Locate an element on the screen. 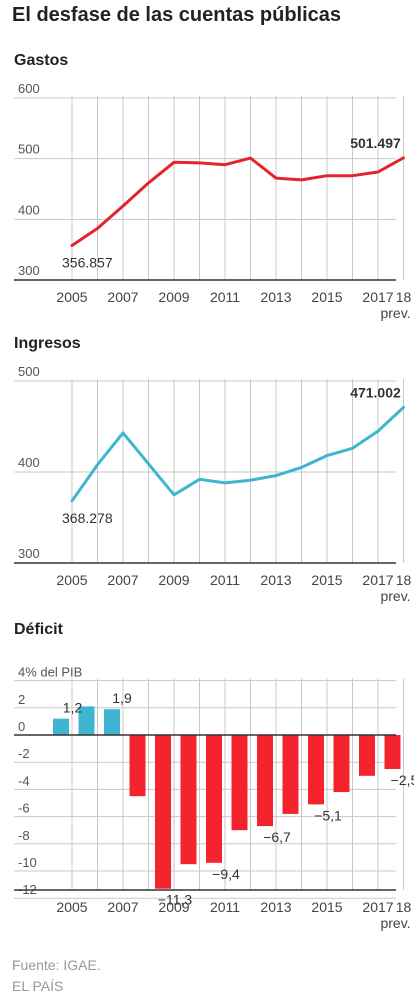 This screenshot has height=1002, width=414. gastos-x-tick-label: 2009 is located at coordinates (173, 297).